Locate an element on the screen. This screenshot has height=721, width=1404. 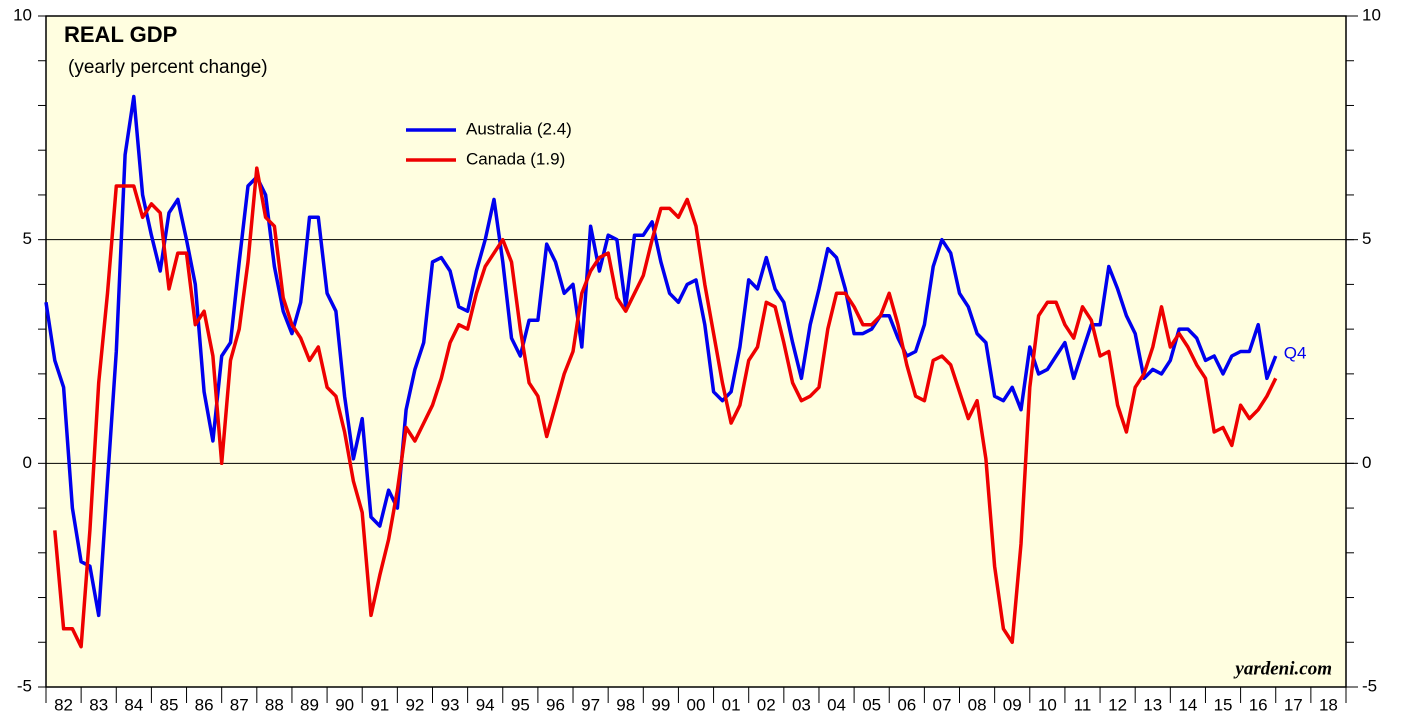
y2-tick-label: 0 is located at coordinates (1366, 462).